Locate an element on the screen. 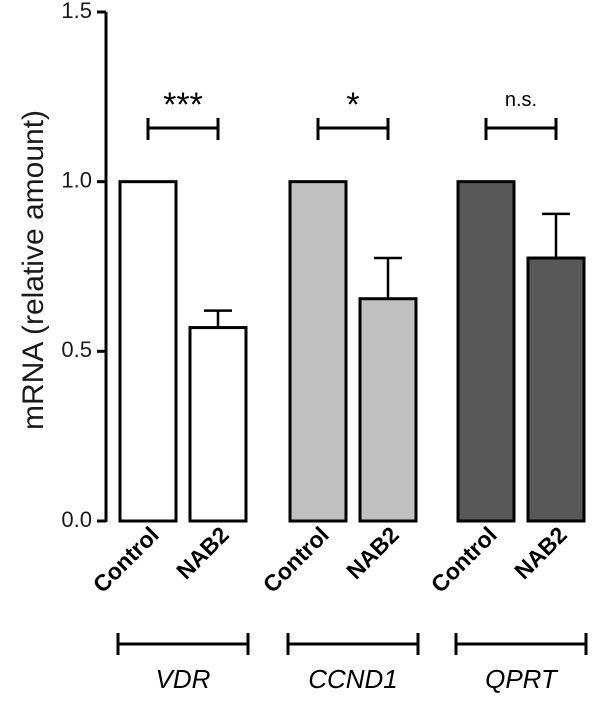 The image size is (600, 701). vdr-control-bar is located at coordinates (148, 351).